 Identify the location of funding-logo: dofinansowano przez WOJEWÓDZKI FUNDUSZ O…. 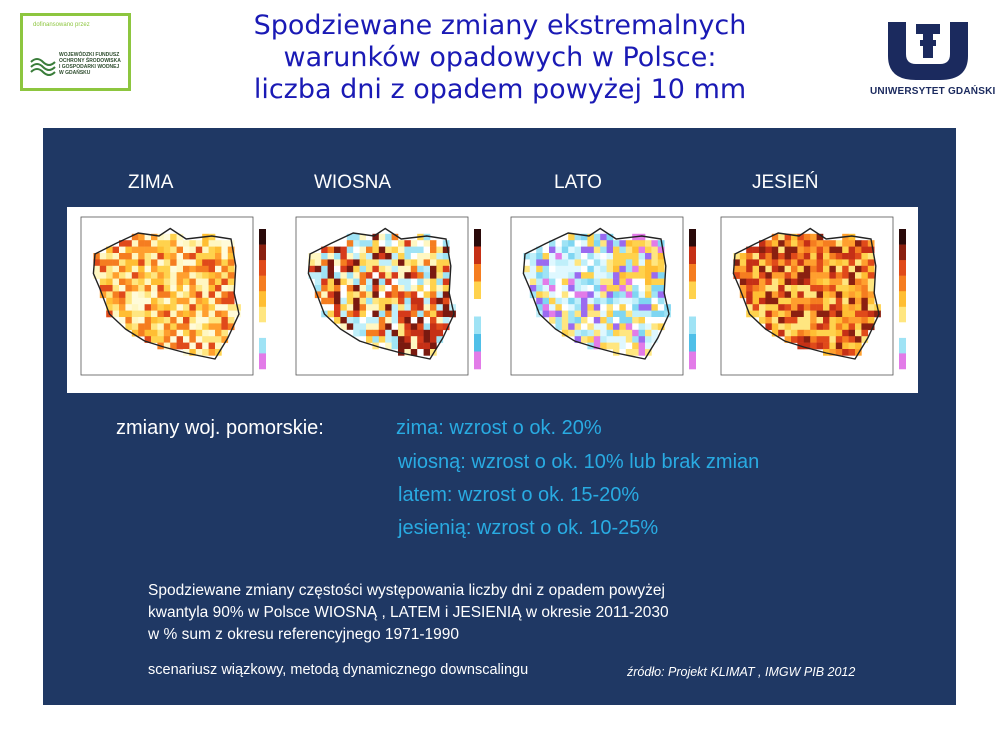
(75, 52).